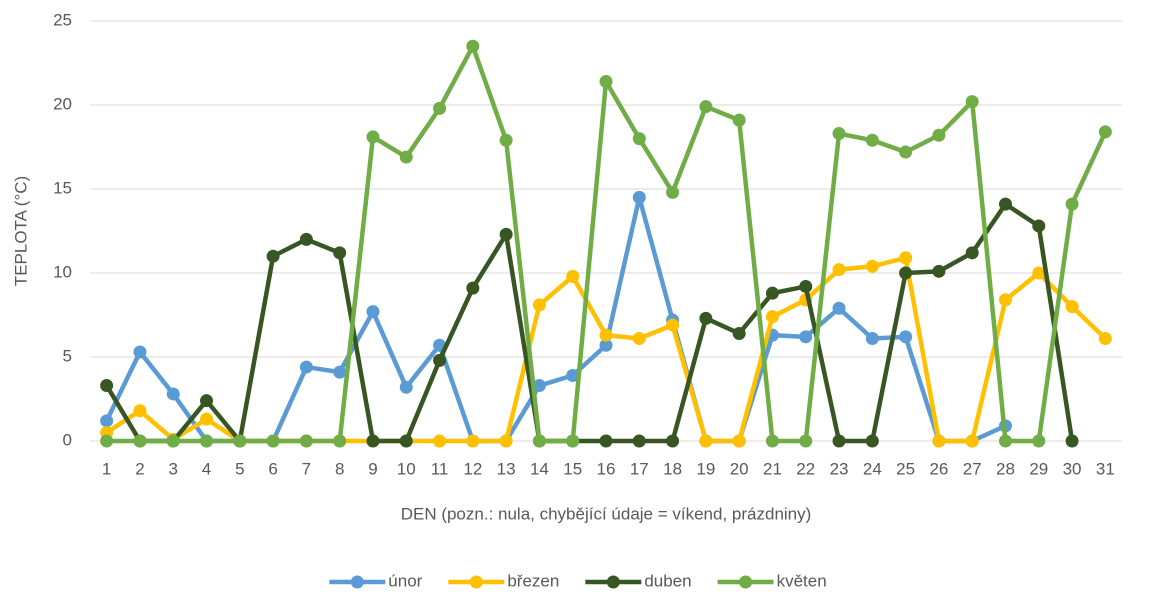 The image size is (1156, 601). I want to click on x-tick-label: 19, so click(705, 468).